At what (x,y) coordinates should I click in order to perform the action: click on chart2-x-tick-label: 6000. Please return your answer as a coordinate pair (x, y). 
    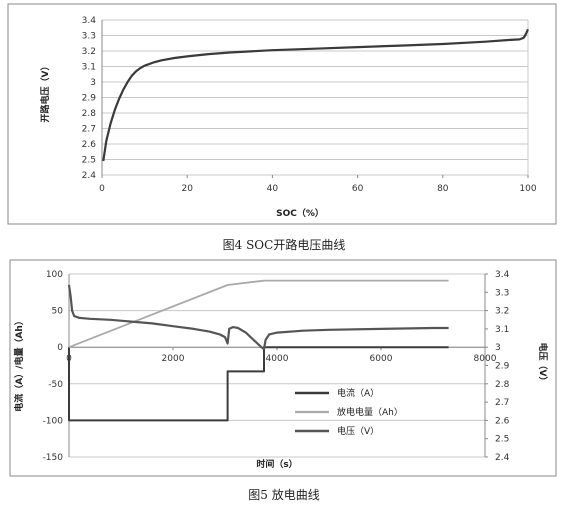
    Looking at the image, I should click on (381, 359).